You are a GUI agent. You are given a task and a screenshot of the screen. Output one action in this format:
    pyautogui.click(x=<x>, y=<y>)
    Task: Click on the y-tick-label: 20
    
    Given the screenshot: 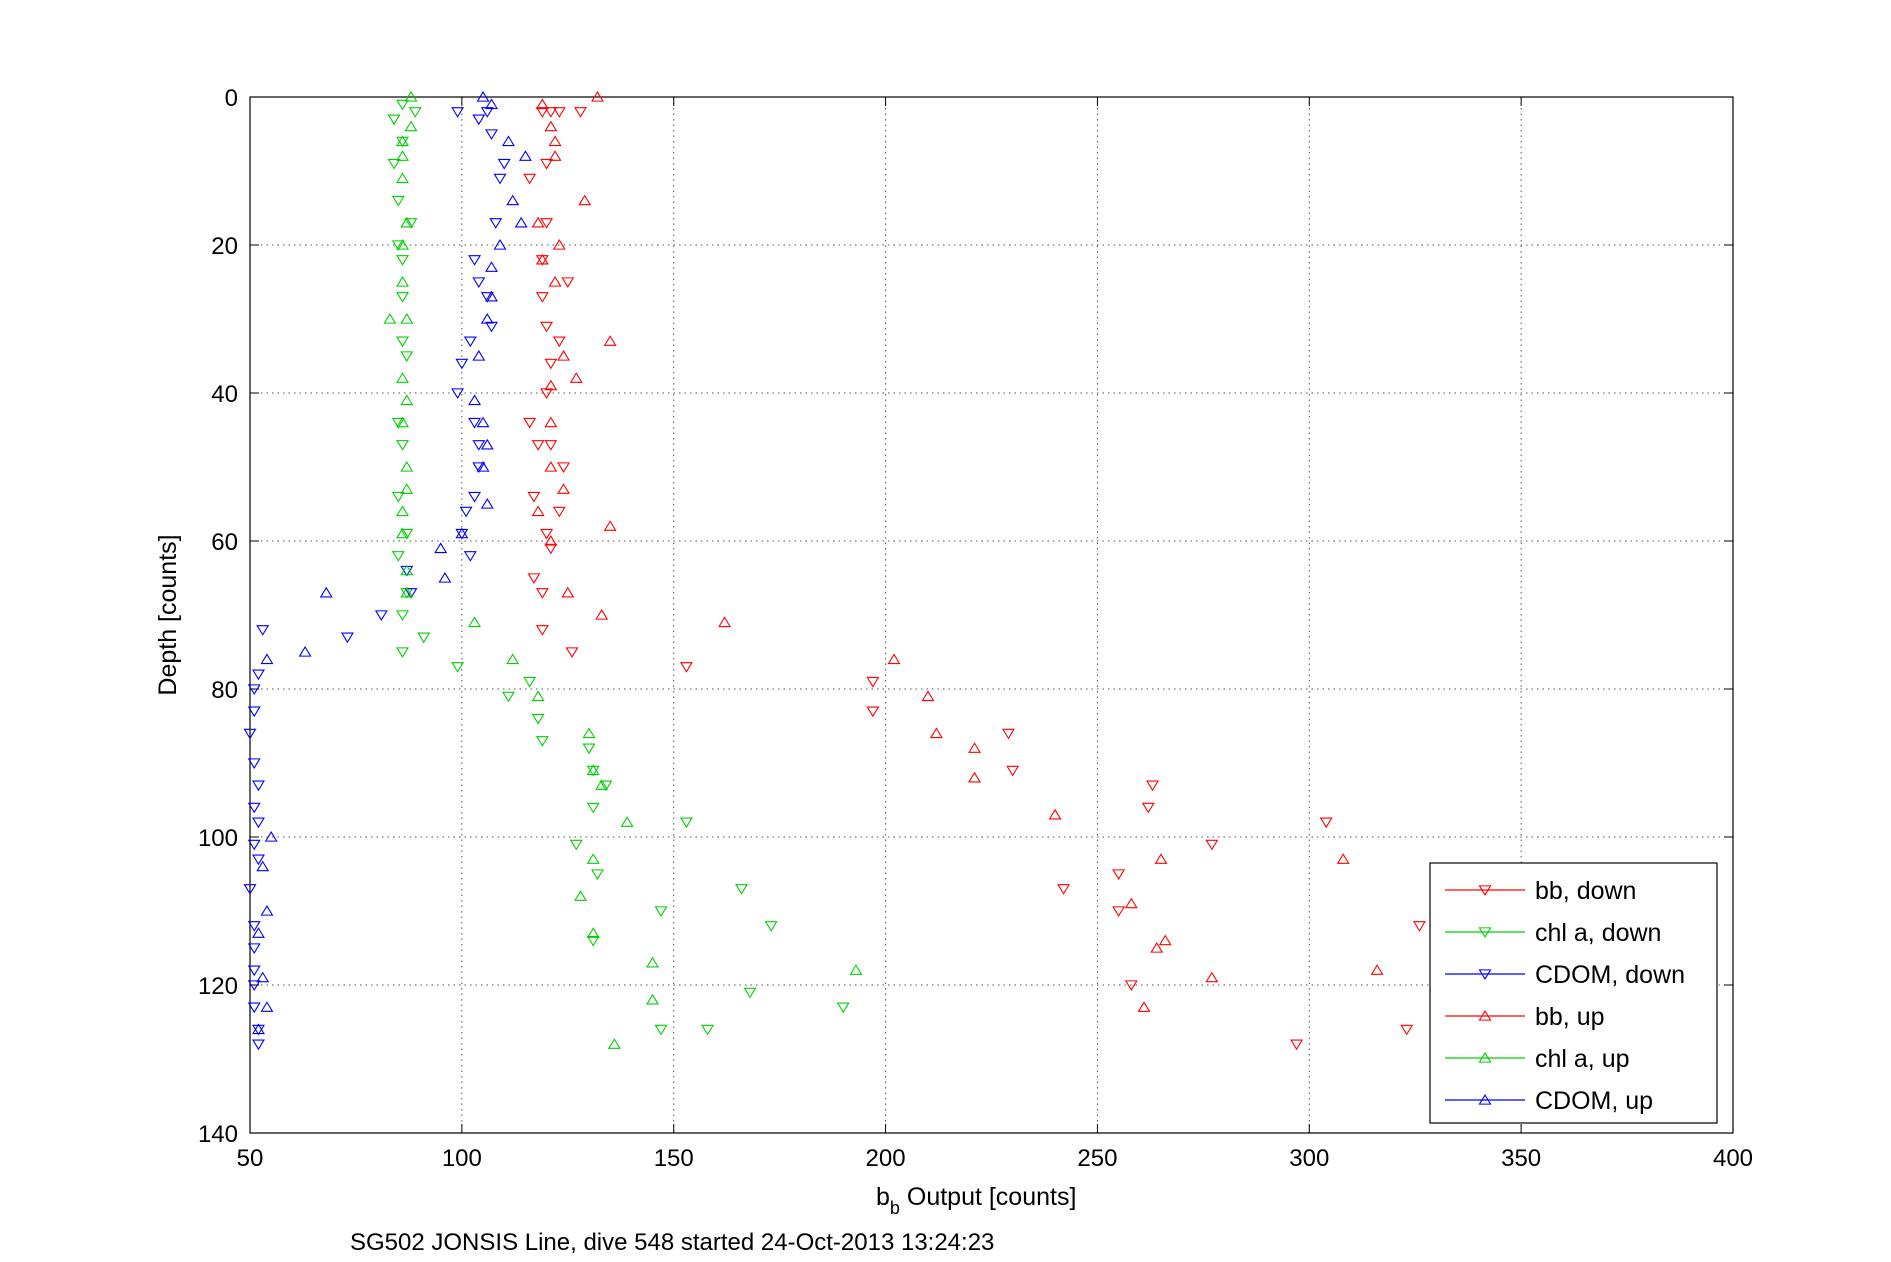 What is the action you would take?
    pyautogui.click(x=224, y=246)
    